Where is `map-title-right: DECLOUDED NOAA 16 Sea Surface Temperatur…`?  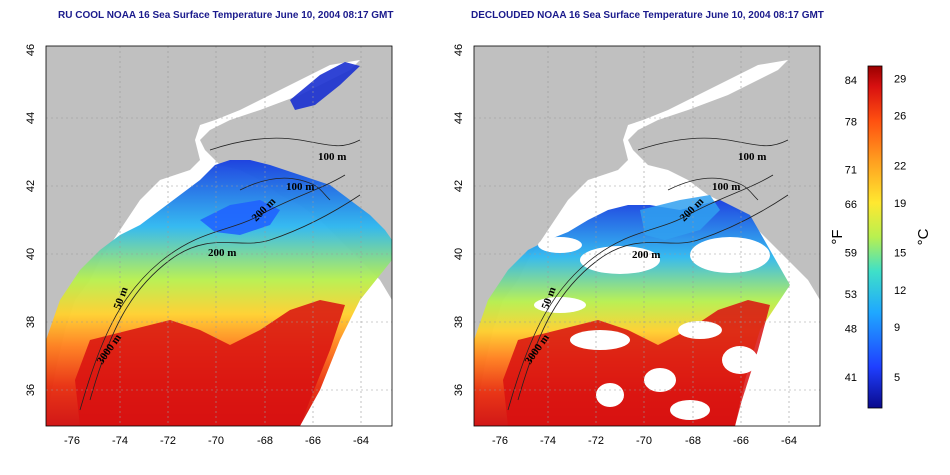
map-title-right: DECLOUDED NOAA 16 Sea Surface Temperatur… is located at coordinates (647, 15).